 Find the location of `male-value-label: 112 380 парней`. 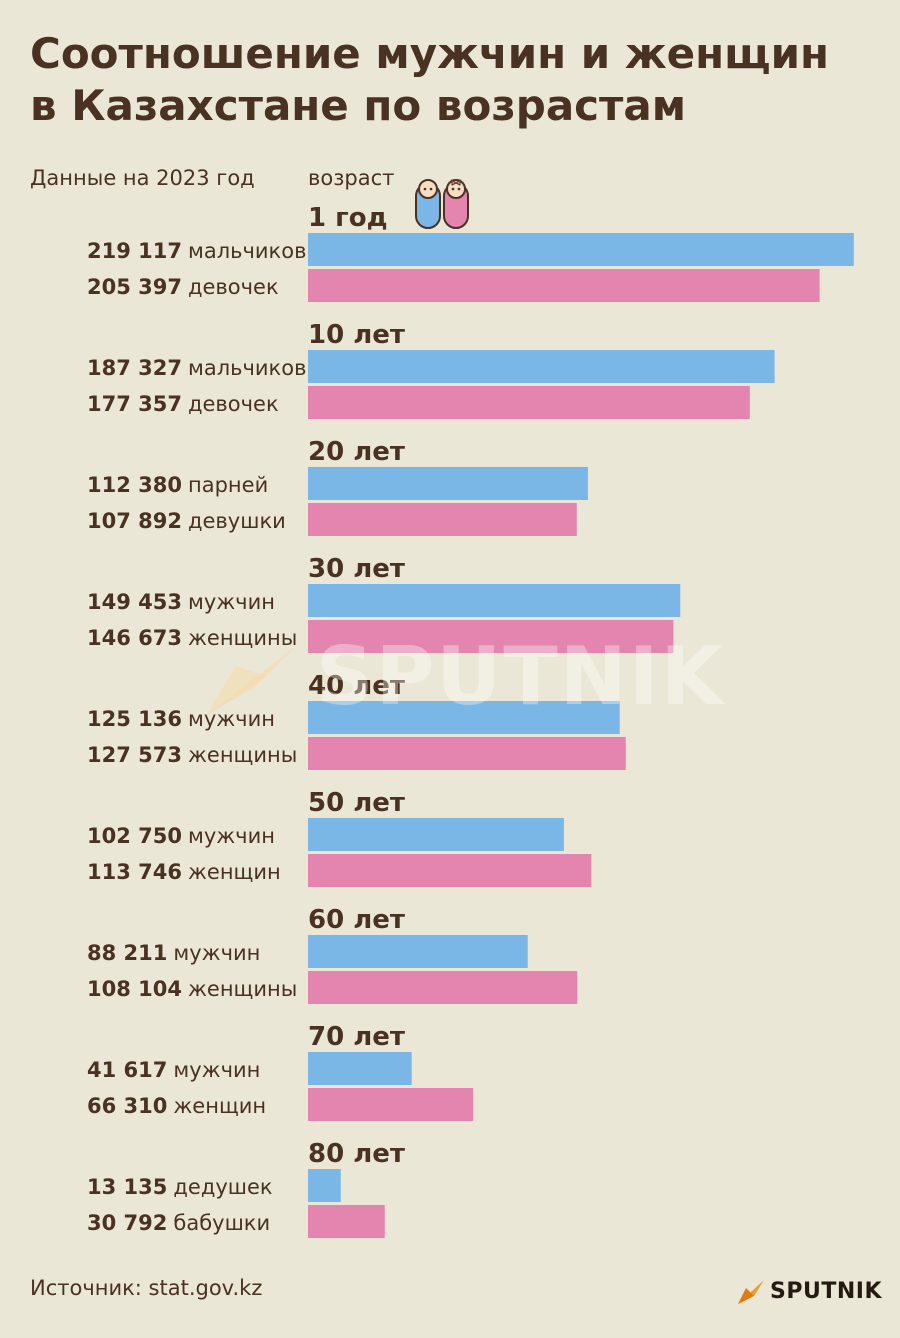

male-value-label: 112 380 парней is located at coordinates (177, 485).